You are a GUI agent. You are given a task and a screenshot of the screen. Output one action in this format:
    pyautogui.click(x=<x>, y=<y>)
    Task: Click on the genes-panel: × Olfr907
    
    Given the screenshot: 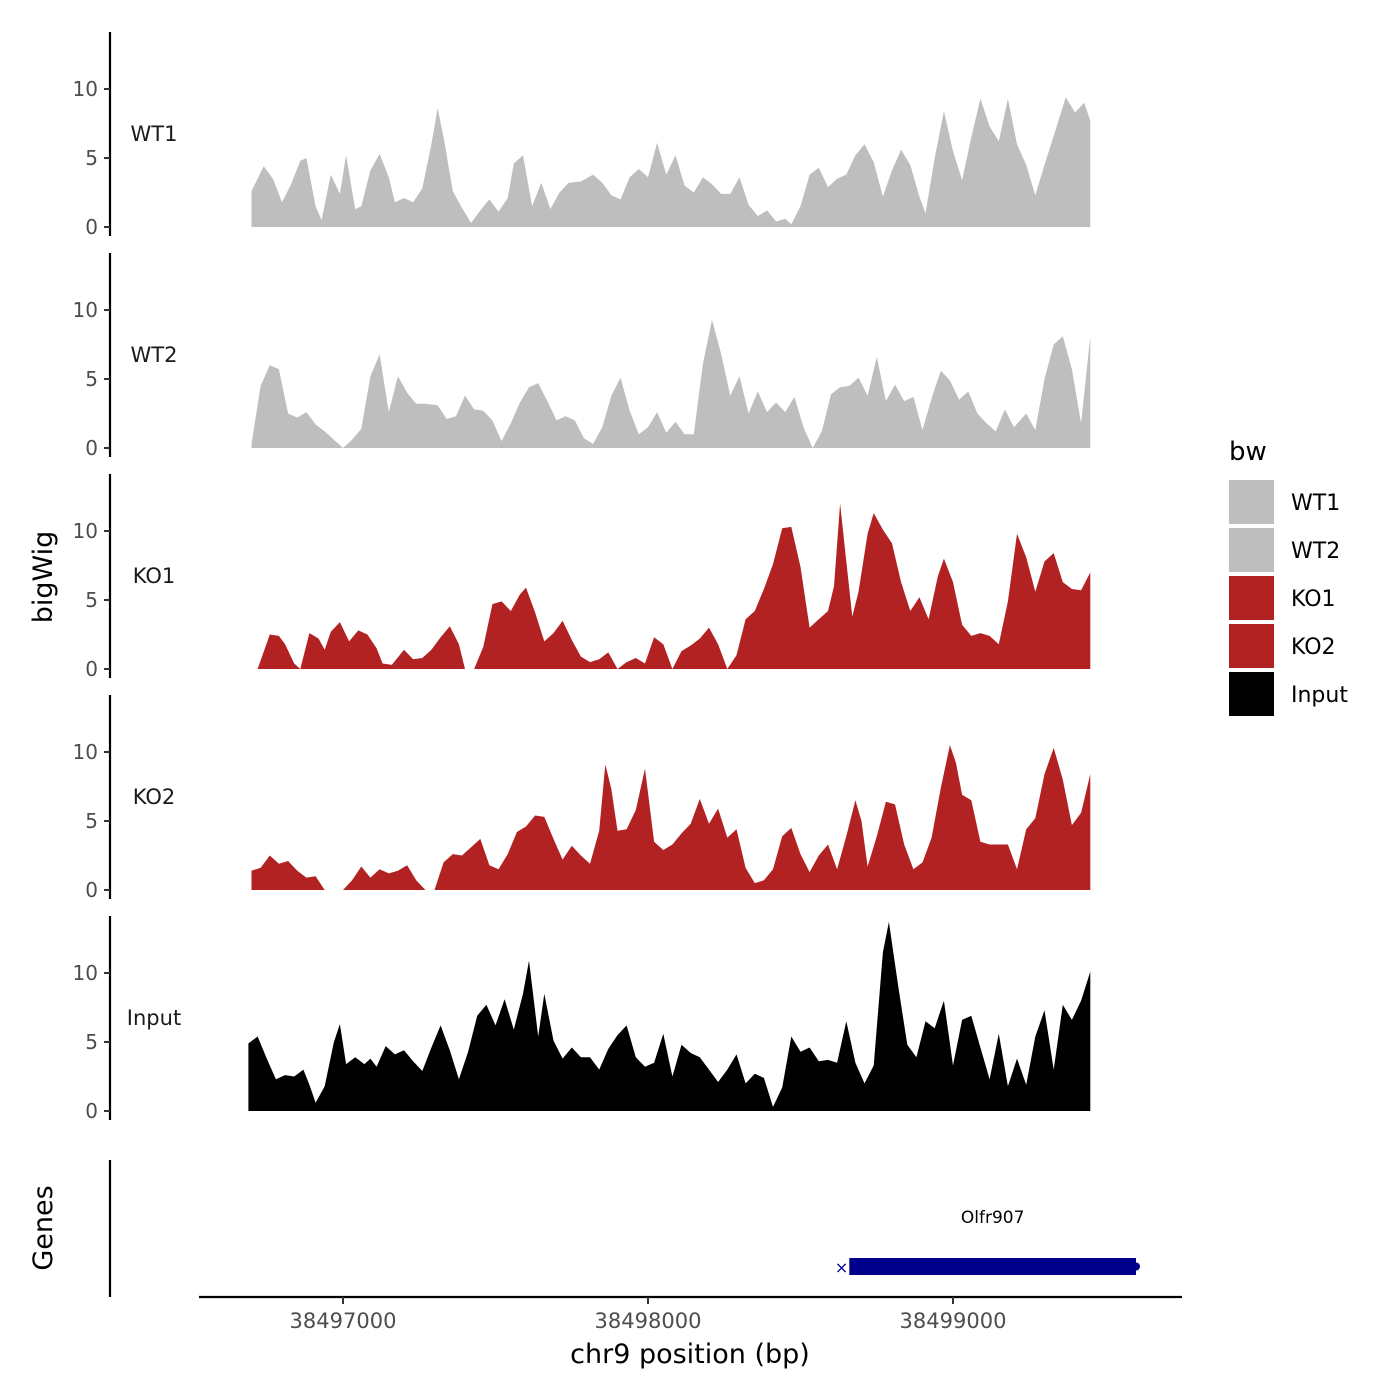 What is the action you would take?
    pyautogui.click(x=624, y=1228)
    